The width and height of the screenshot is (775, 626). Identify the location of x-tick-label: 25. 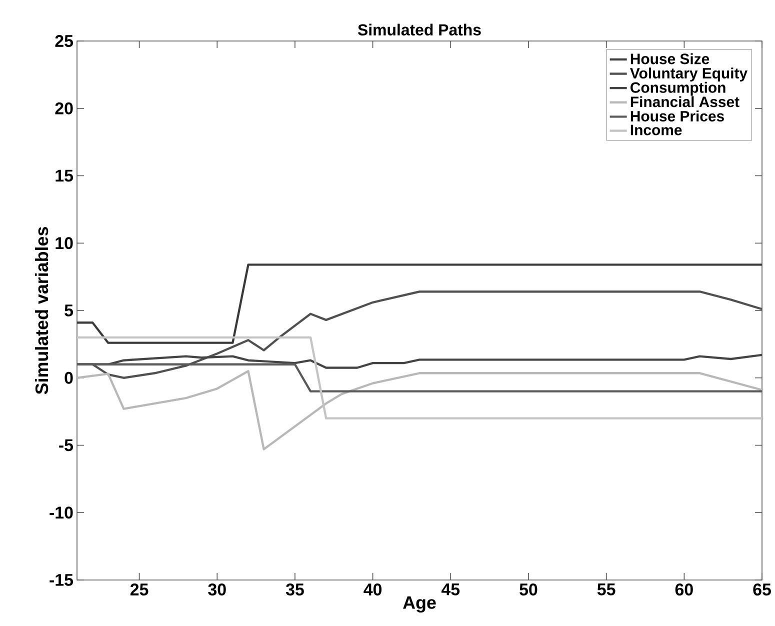
(139, 590).